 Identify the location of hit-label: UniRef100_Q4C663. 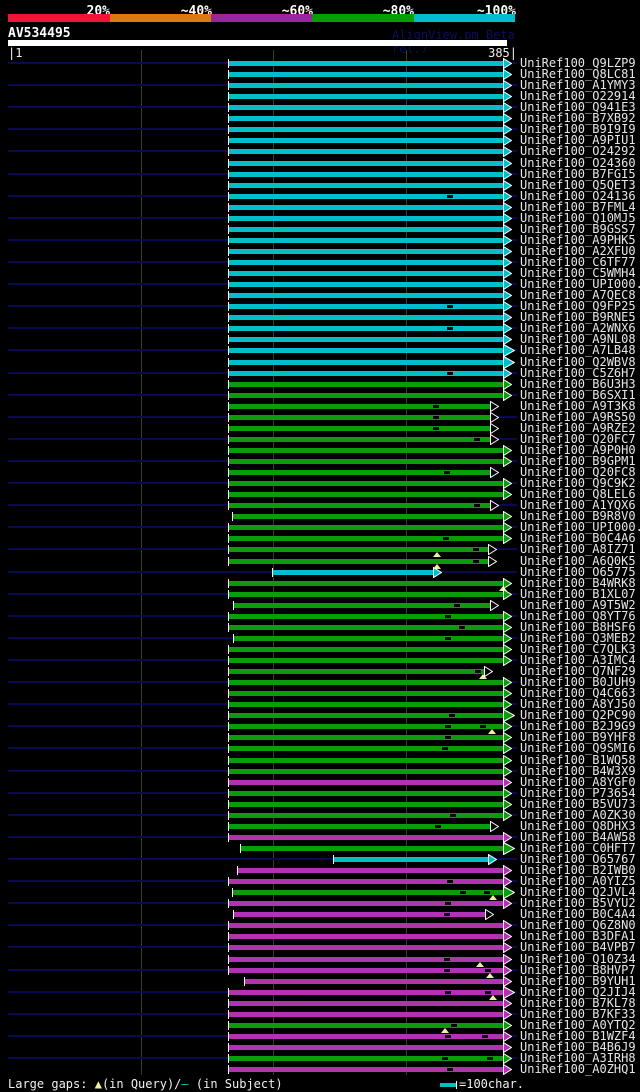
(578, 693).